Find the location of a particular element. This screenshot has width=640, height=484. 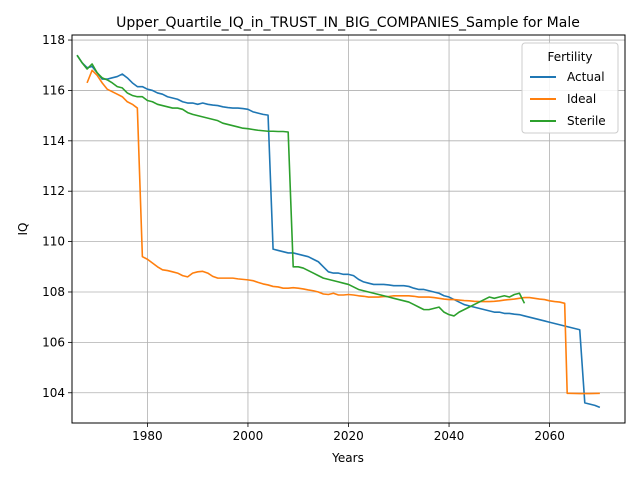

y-tick-label: 112 is located at coordinates (53, 191).